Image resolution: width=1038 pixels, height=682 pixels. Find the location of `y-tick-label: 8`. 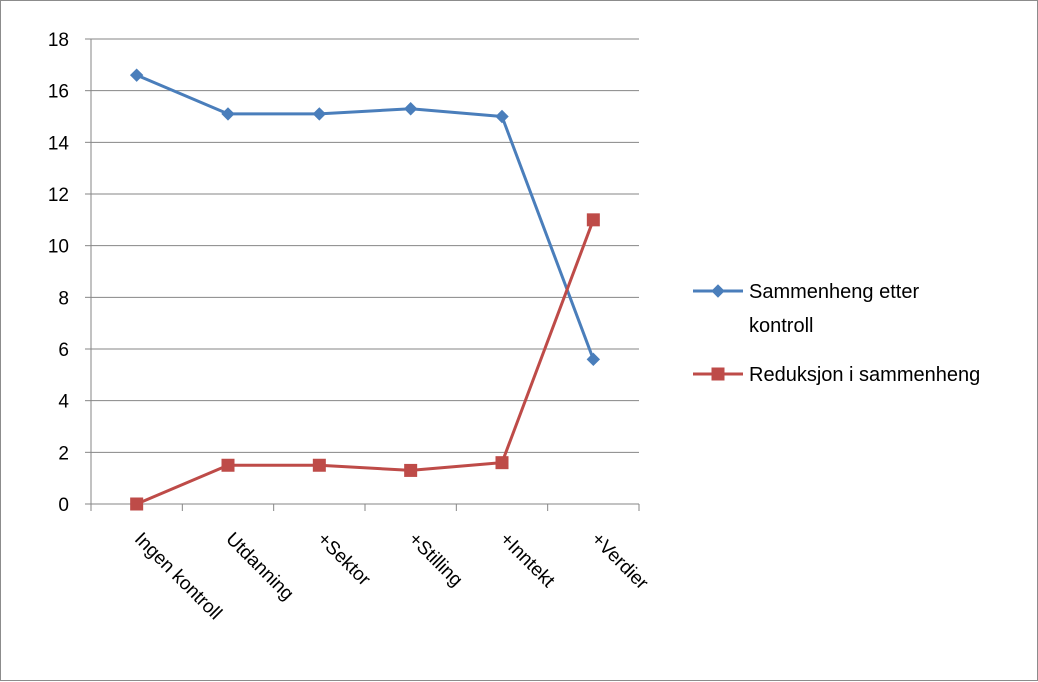

y-tick-label: 8 is located at coordinates (63, 298).